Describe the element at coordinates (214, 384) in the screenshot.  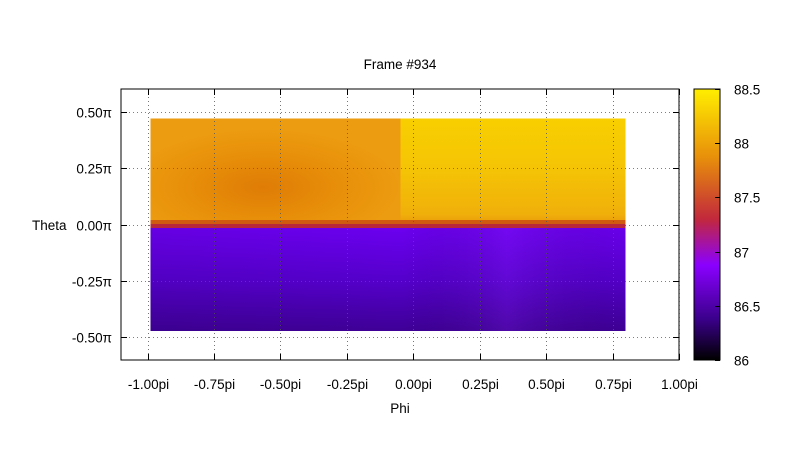
I see `x-tick-label: -0.75pi` at that location.